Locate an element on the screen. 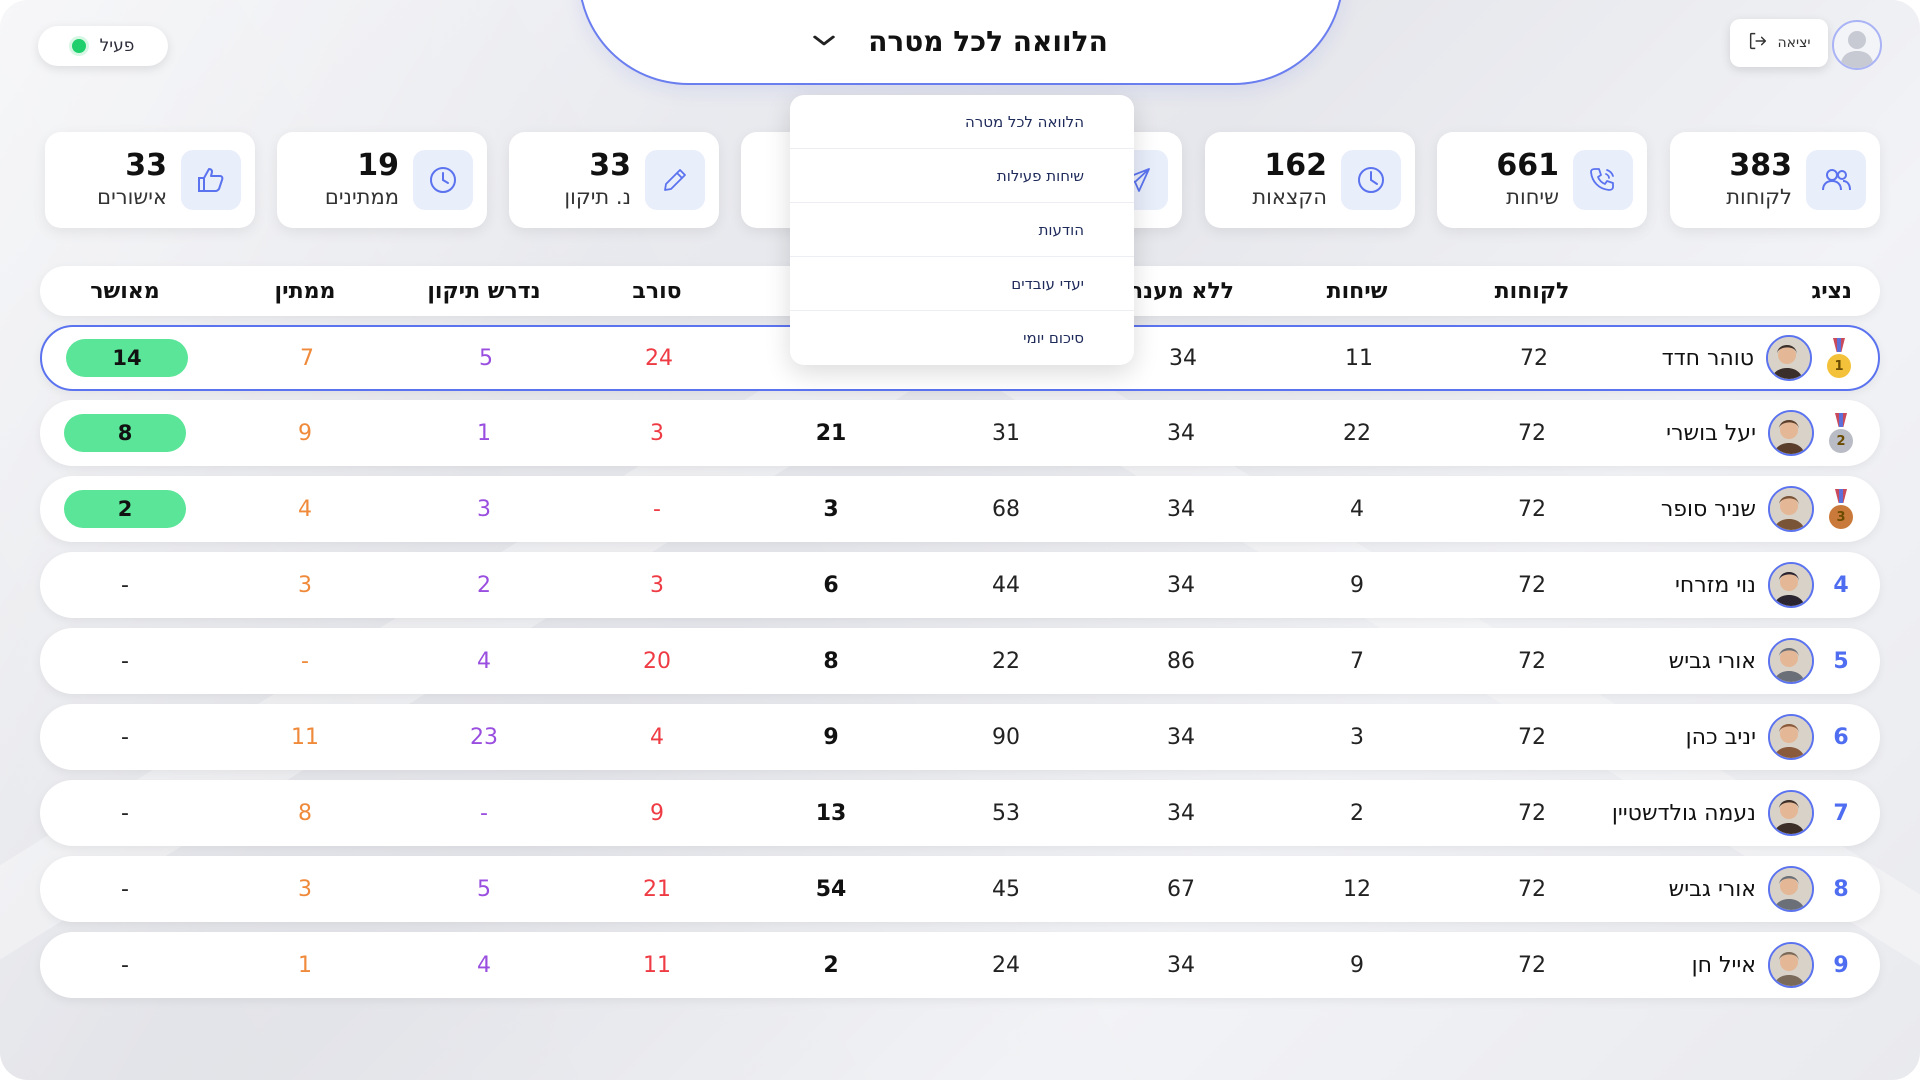  stat-card-customers: 383 לקוחות is located at coordinates (1775, 180).